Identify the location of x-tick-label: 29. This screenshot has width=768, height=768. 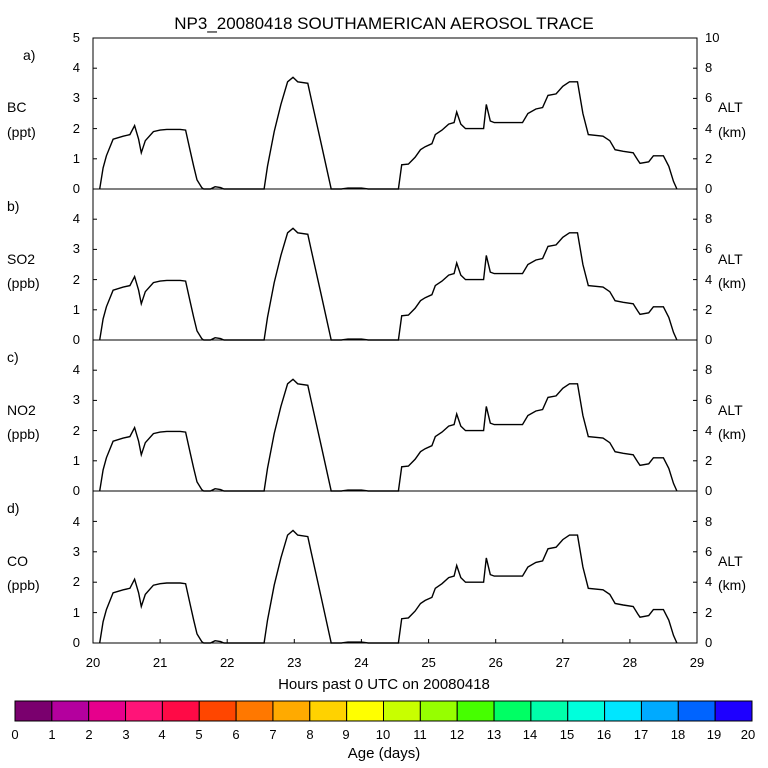
(697, 662).